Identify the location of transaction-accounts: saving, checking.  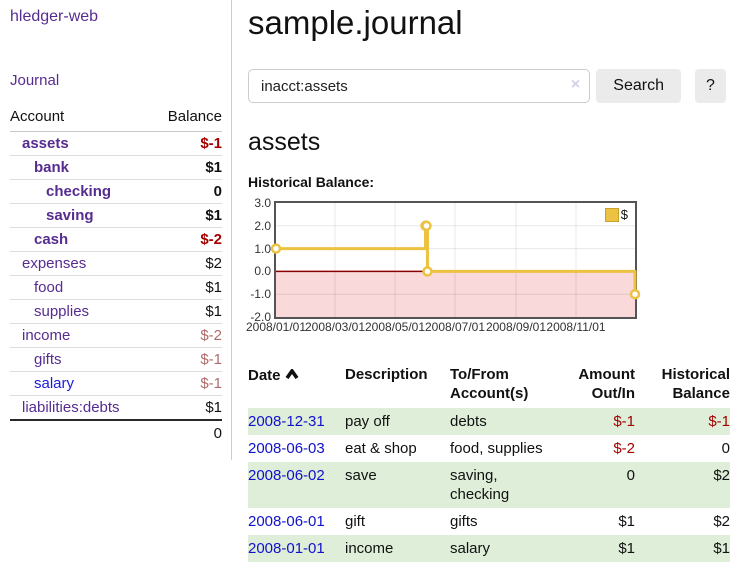
(480, 485).